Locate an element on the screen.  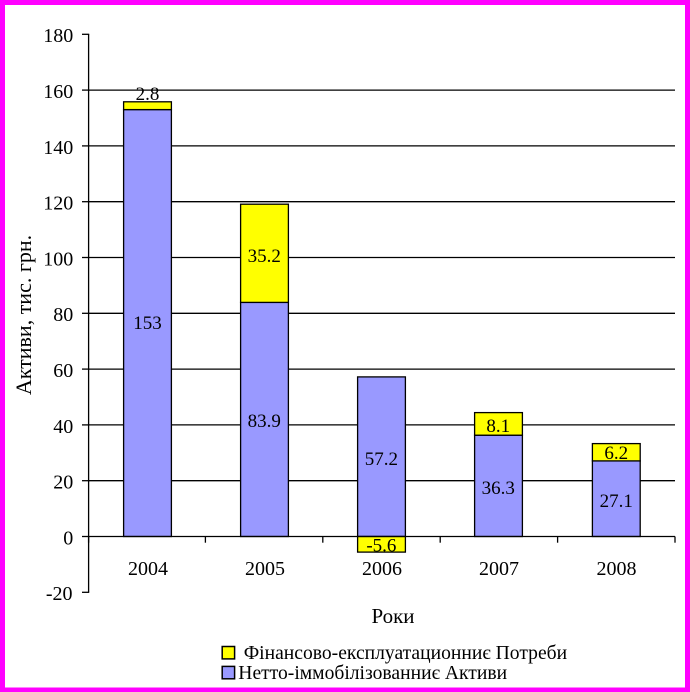
svg-text: 6.2 is located at coordinates (616, 453).